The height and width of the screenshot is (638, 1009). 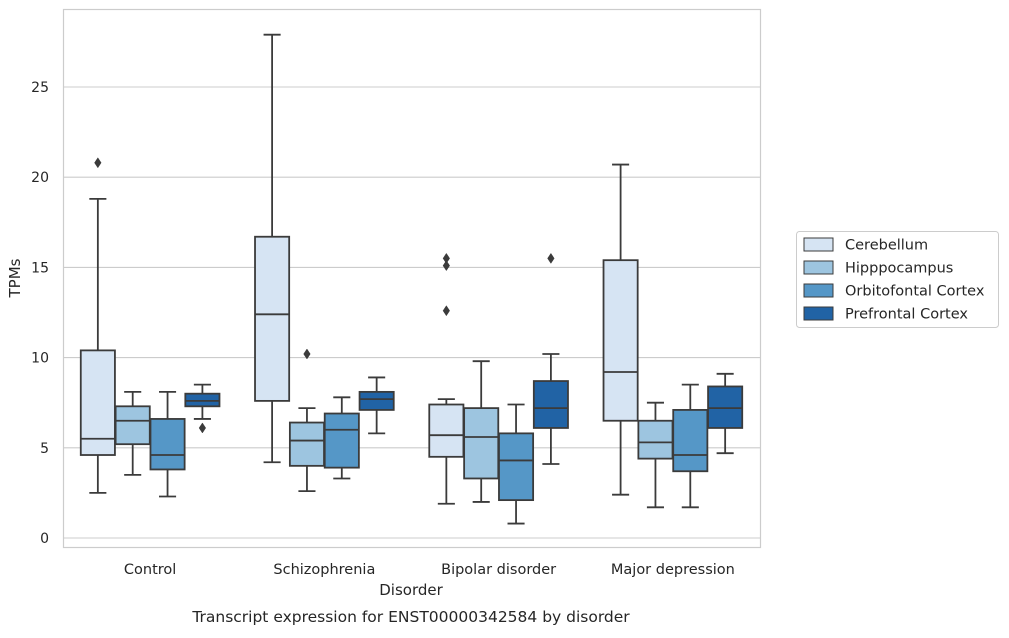 What do you see at coordinates (886, 246) in the screenshot?
I see `legend-label: Cerebellum` at bounding box center [886, 246].